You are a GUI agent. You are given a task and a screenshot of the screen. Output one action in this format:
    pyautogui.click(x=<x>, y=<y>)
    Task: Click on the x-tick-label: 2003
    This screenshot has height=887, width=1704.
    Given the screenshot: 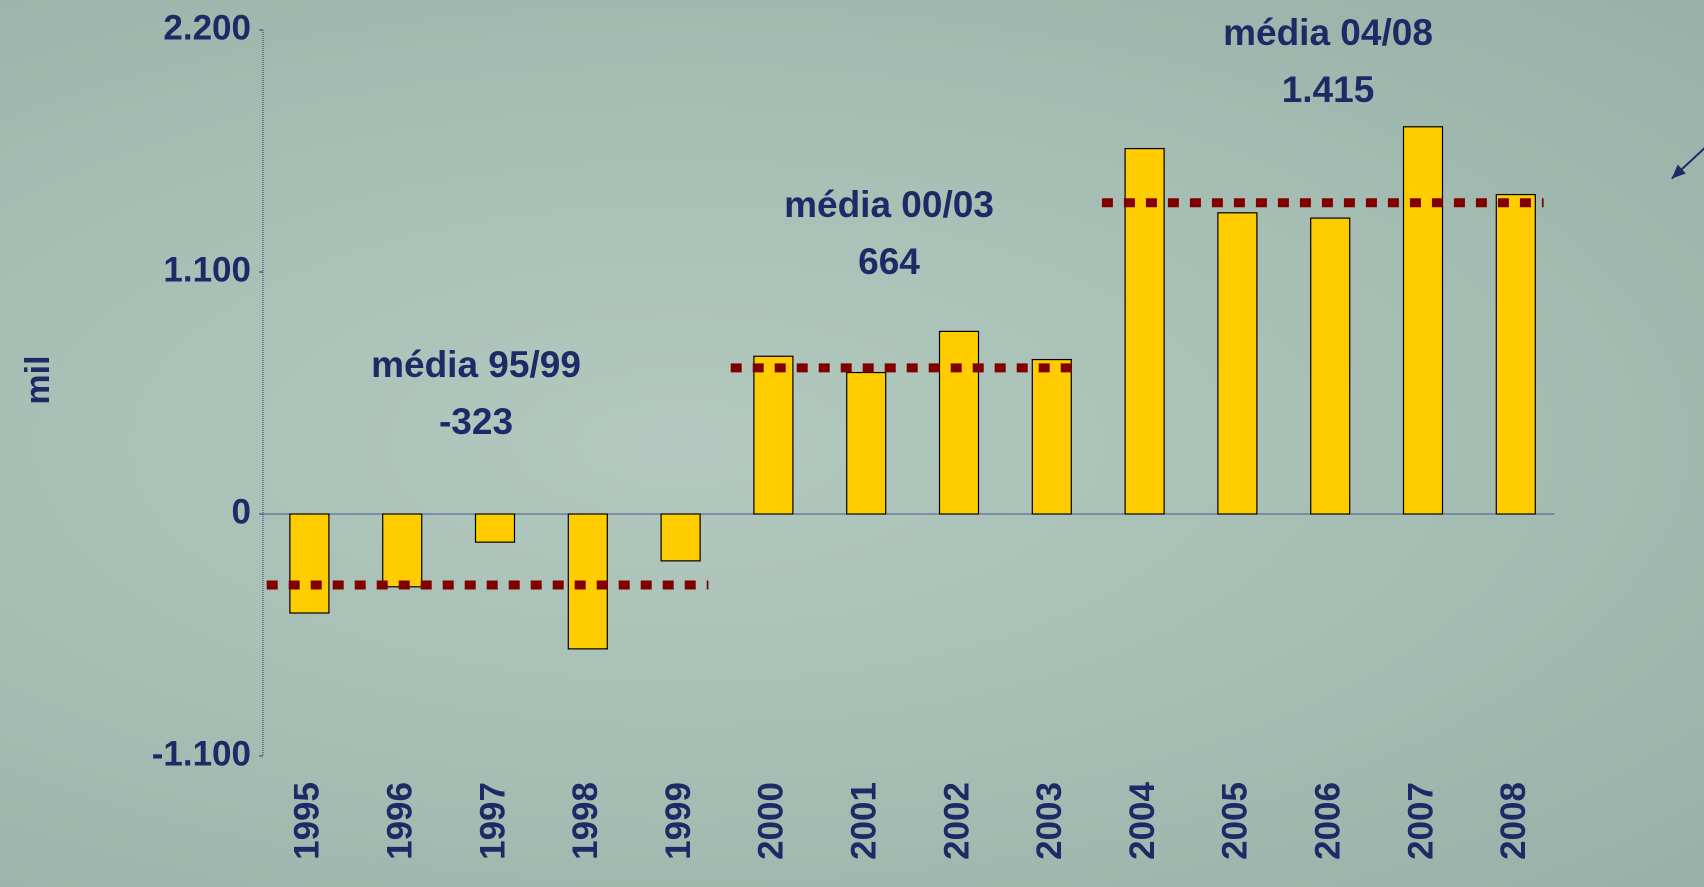 What is the action you would take?
    pyautogui.click(x=1049, y=821)
    